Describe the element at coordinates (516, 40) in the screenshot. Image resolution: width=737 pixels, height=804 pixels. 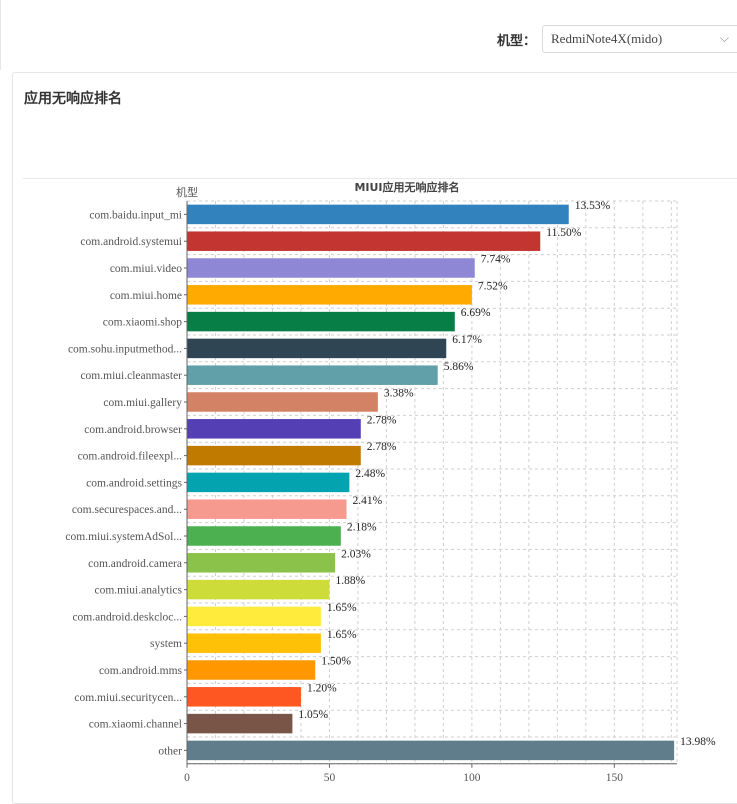
I see `model-filter-label: 机型：` at that location.